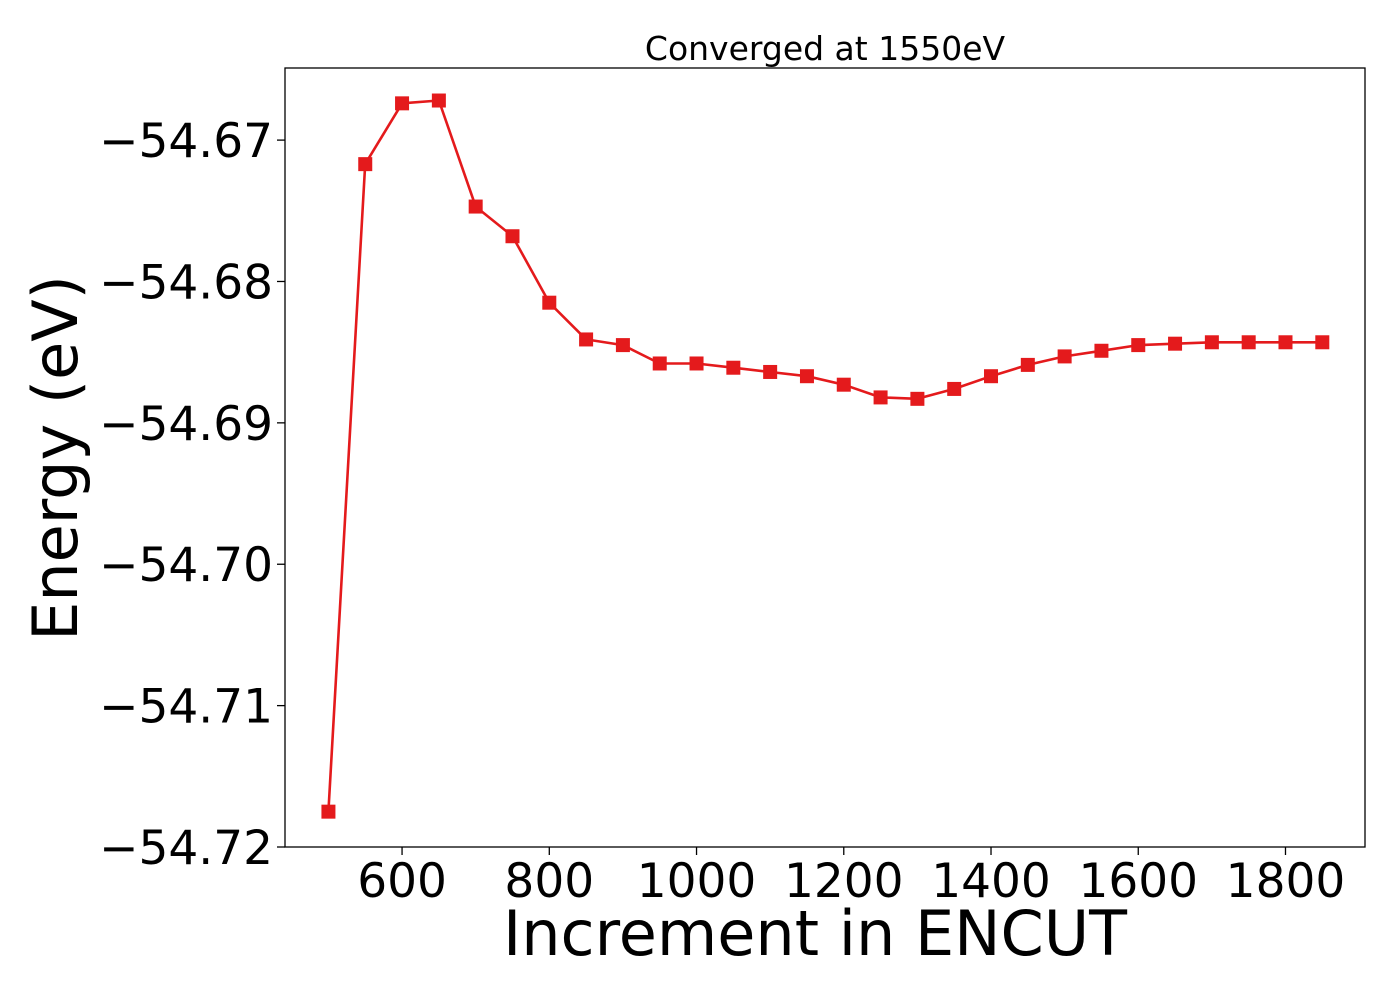 Image resolution: width=1400 pixels, height=1000 pixels. What do you see at coordinates (186, 565) in the screenshot?
I see `y-tick-label: −54.70` at bounding box center [186, 565].